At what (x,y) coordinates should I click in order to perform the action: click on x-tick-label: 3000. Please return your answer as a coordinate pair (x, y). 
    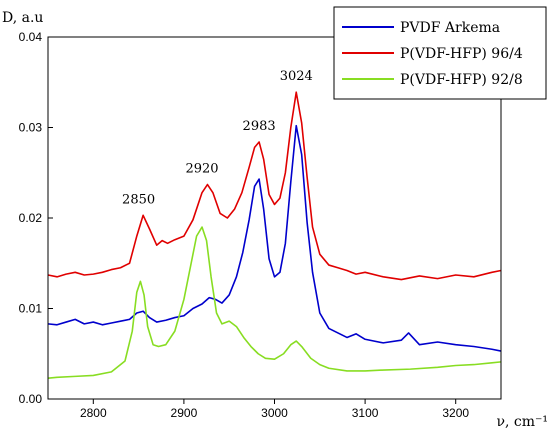
    Looking at the image, I should click on (274, 413).